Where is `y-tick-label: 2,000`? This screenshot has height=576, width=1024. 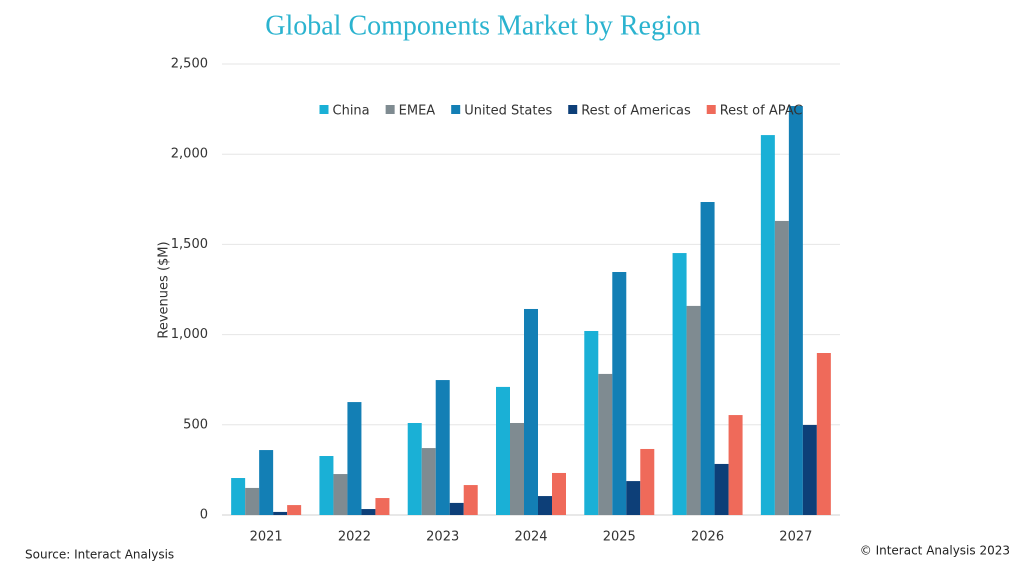 y-tick-label: 2,000 is located at coordinates (189, 154).